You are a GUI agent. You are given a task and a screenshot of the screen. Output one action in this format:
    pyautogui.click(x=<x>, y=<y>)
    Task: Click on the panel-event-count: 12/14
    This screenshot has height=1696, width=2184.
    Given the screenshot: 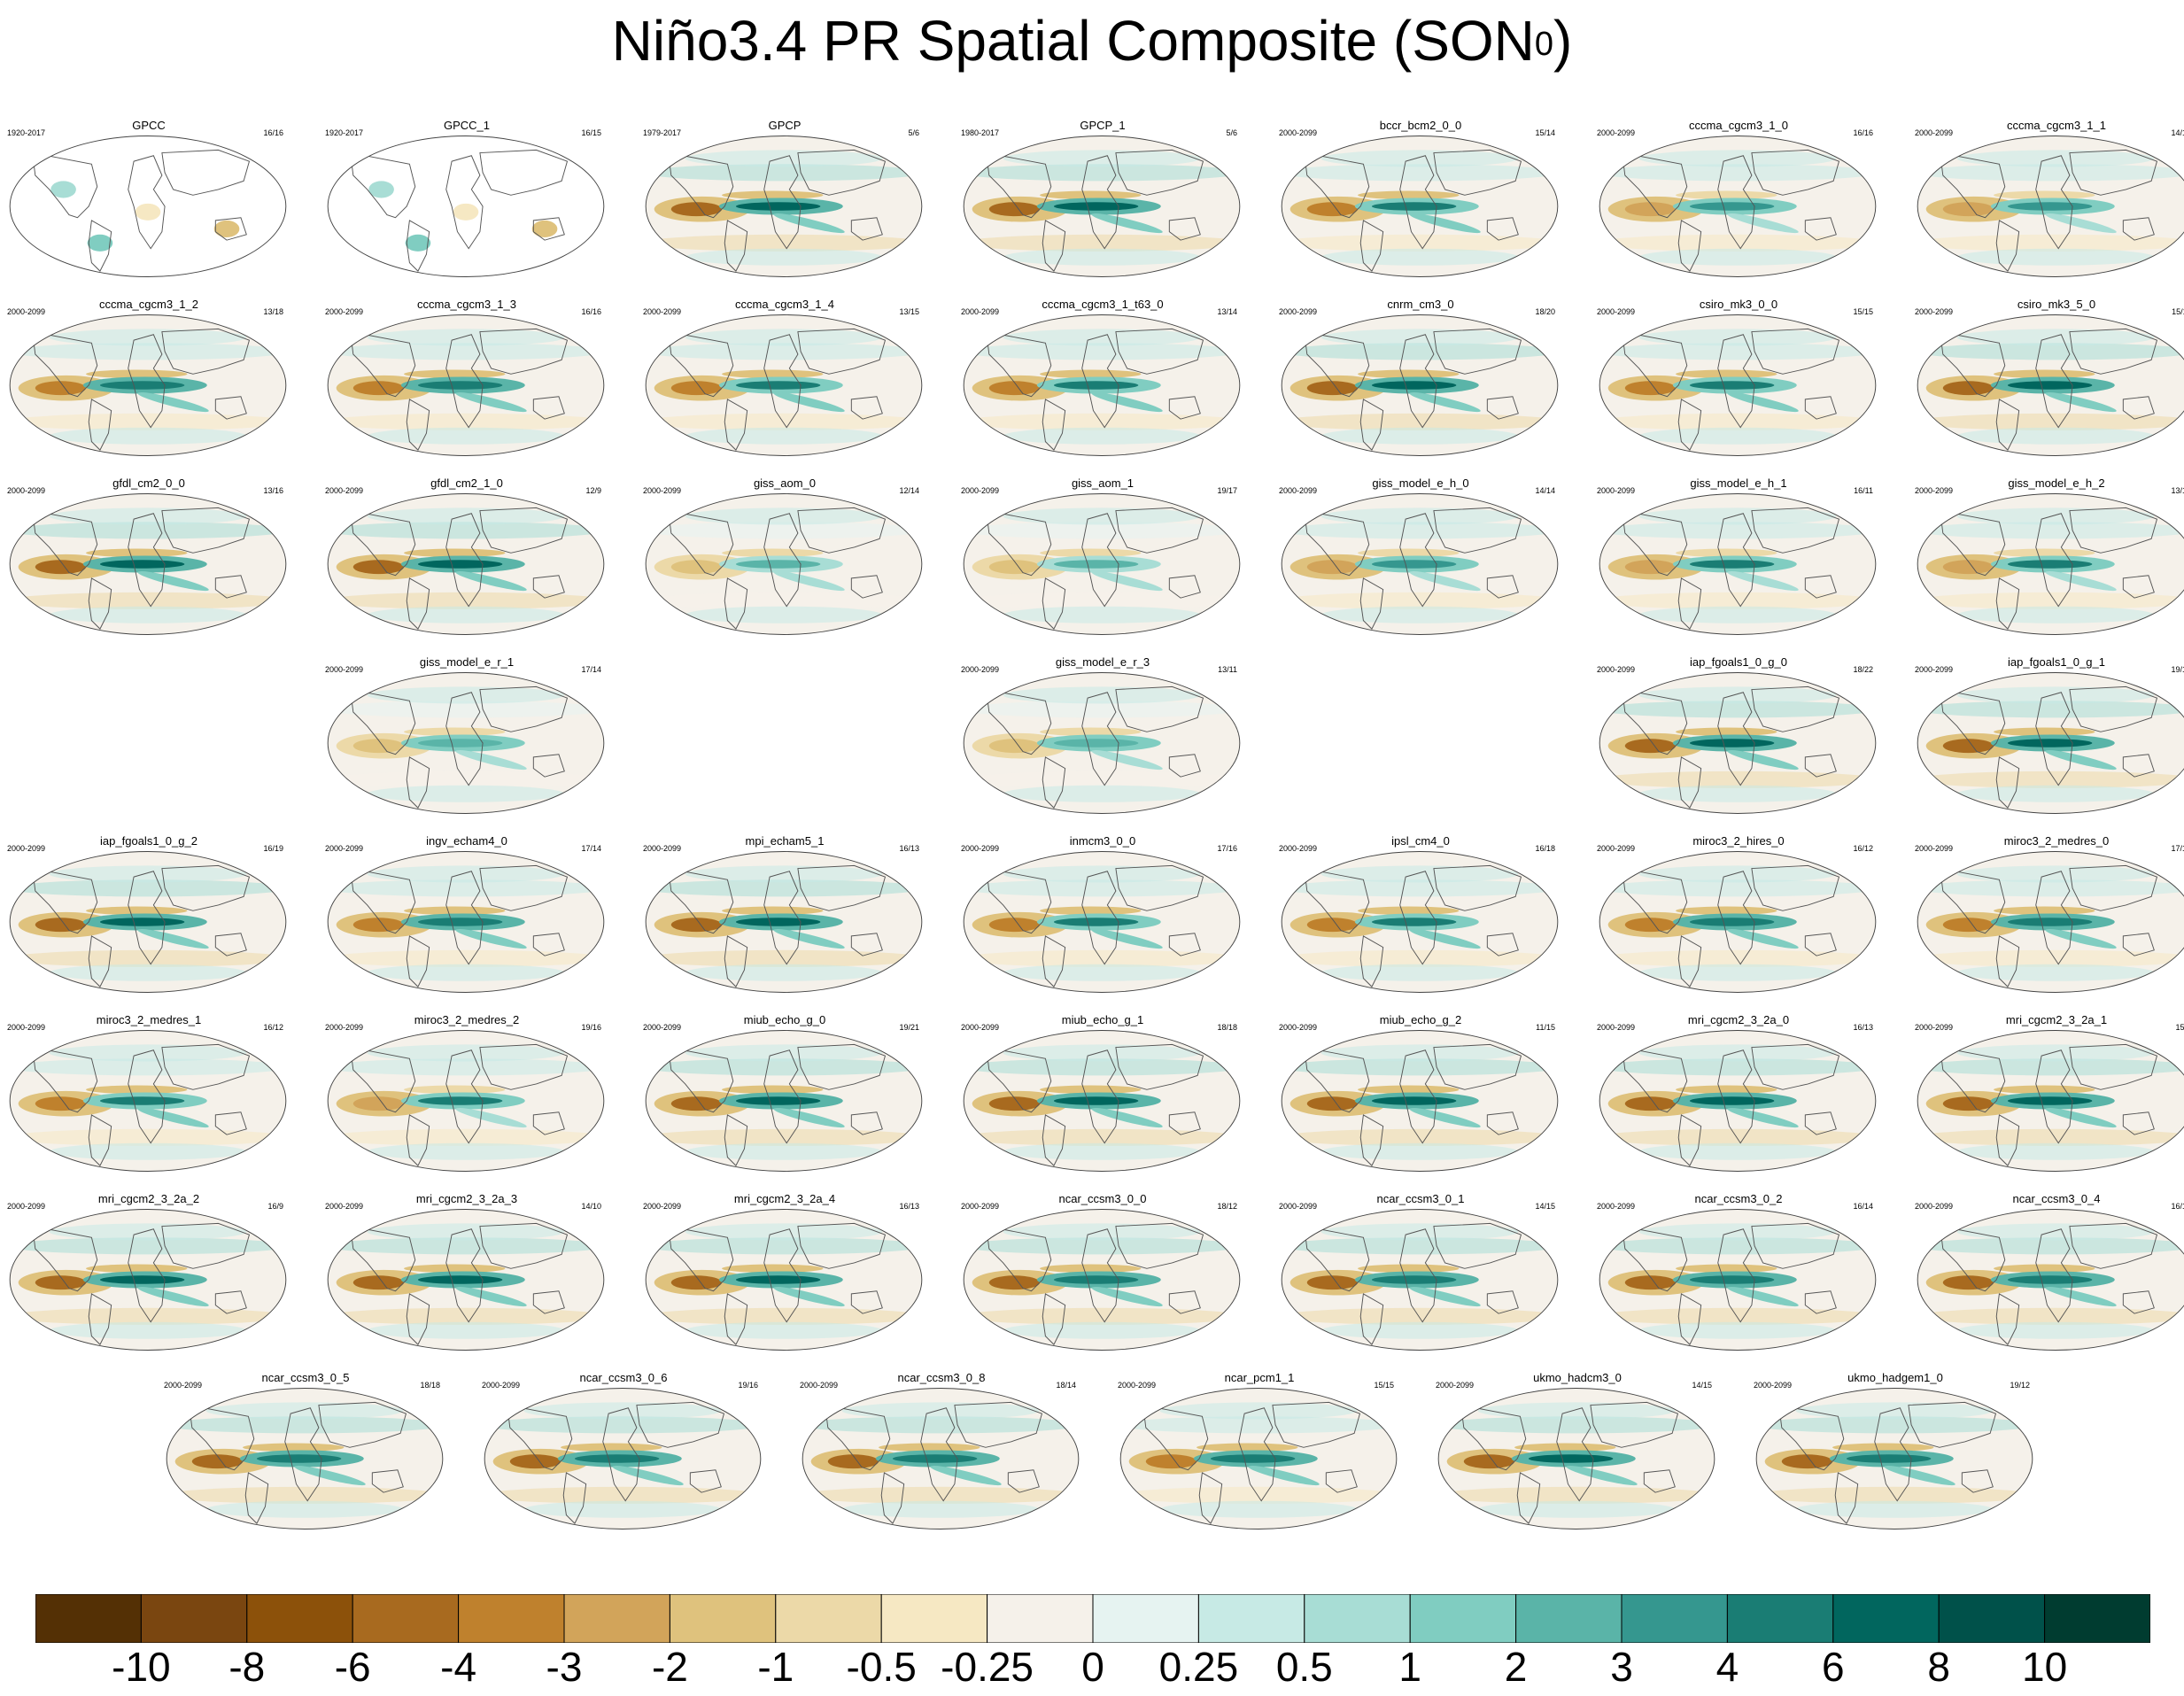 What is the action you would take?
    pyautogui.click(x=909, y=490)
    